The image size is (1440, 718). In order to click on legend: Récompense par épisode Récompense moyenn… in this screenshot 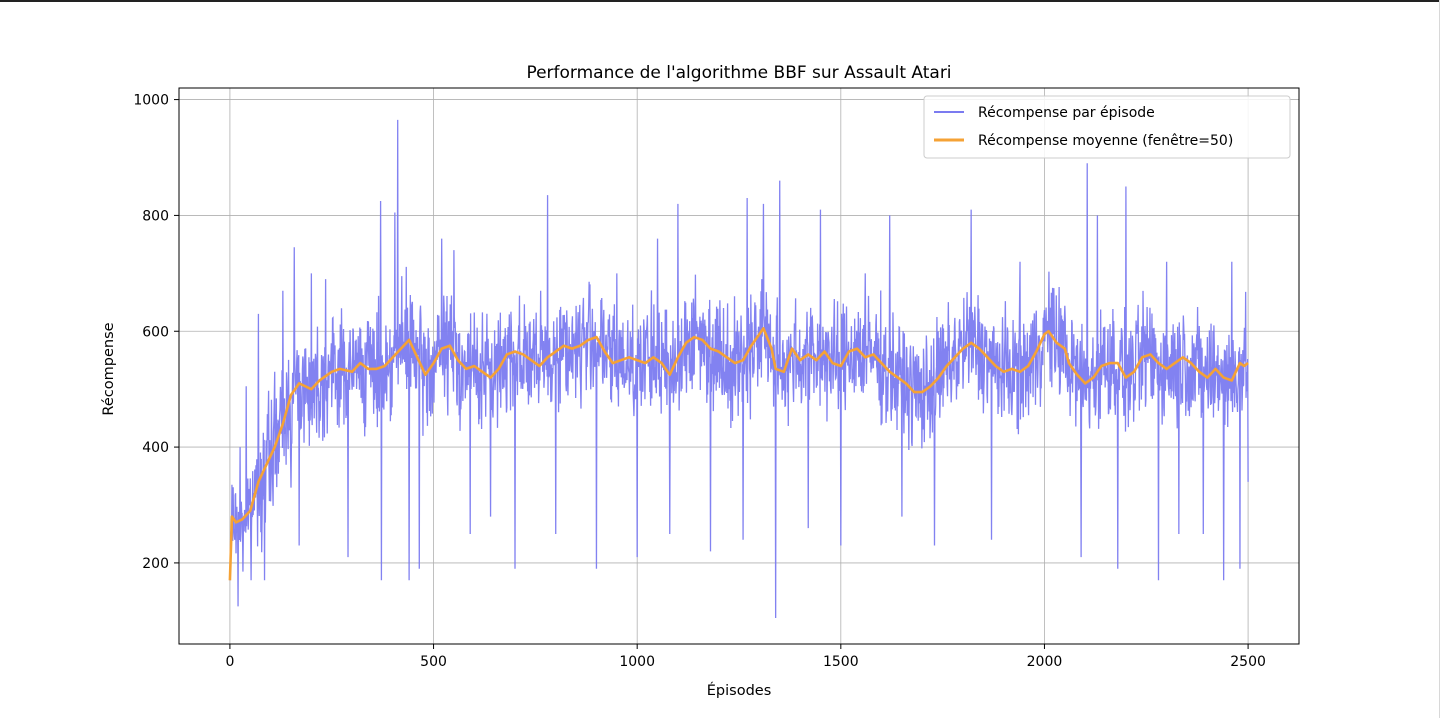, I will do `click(1107, 127)`.